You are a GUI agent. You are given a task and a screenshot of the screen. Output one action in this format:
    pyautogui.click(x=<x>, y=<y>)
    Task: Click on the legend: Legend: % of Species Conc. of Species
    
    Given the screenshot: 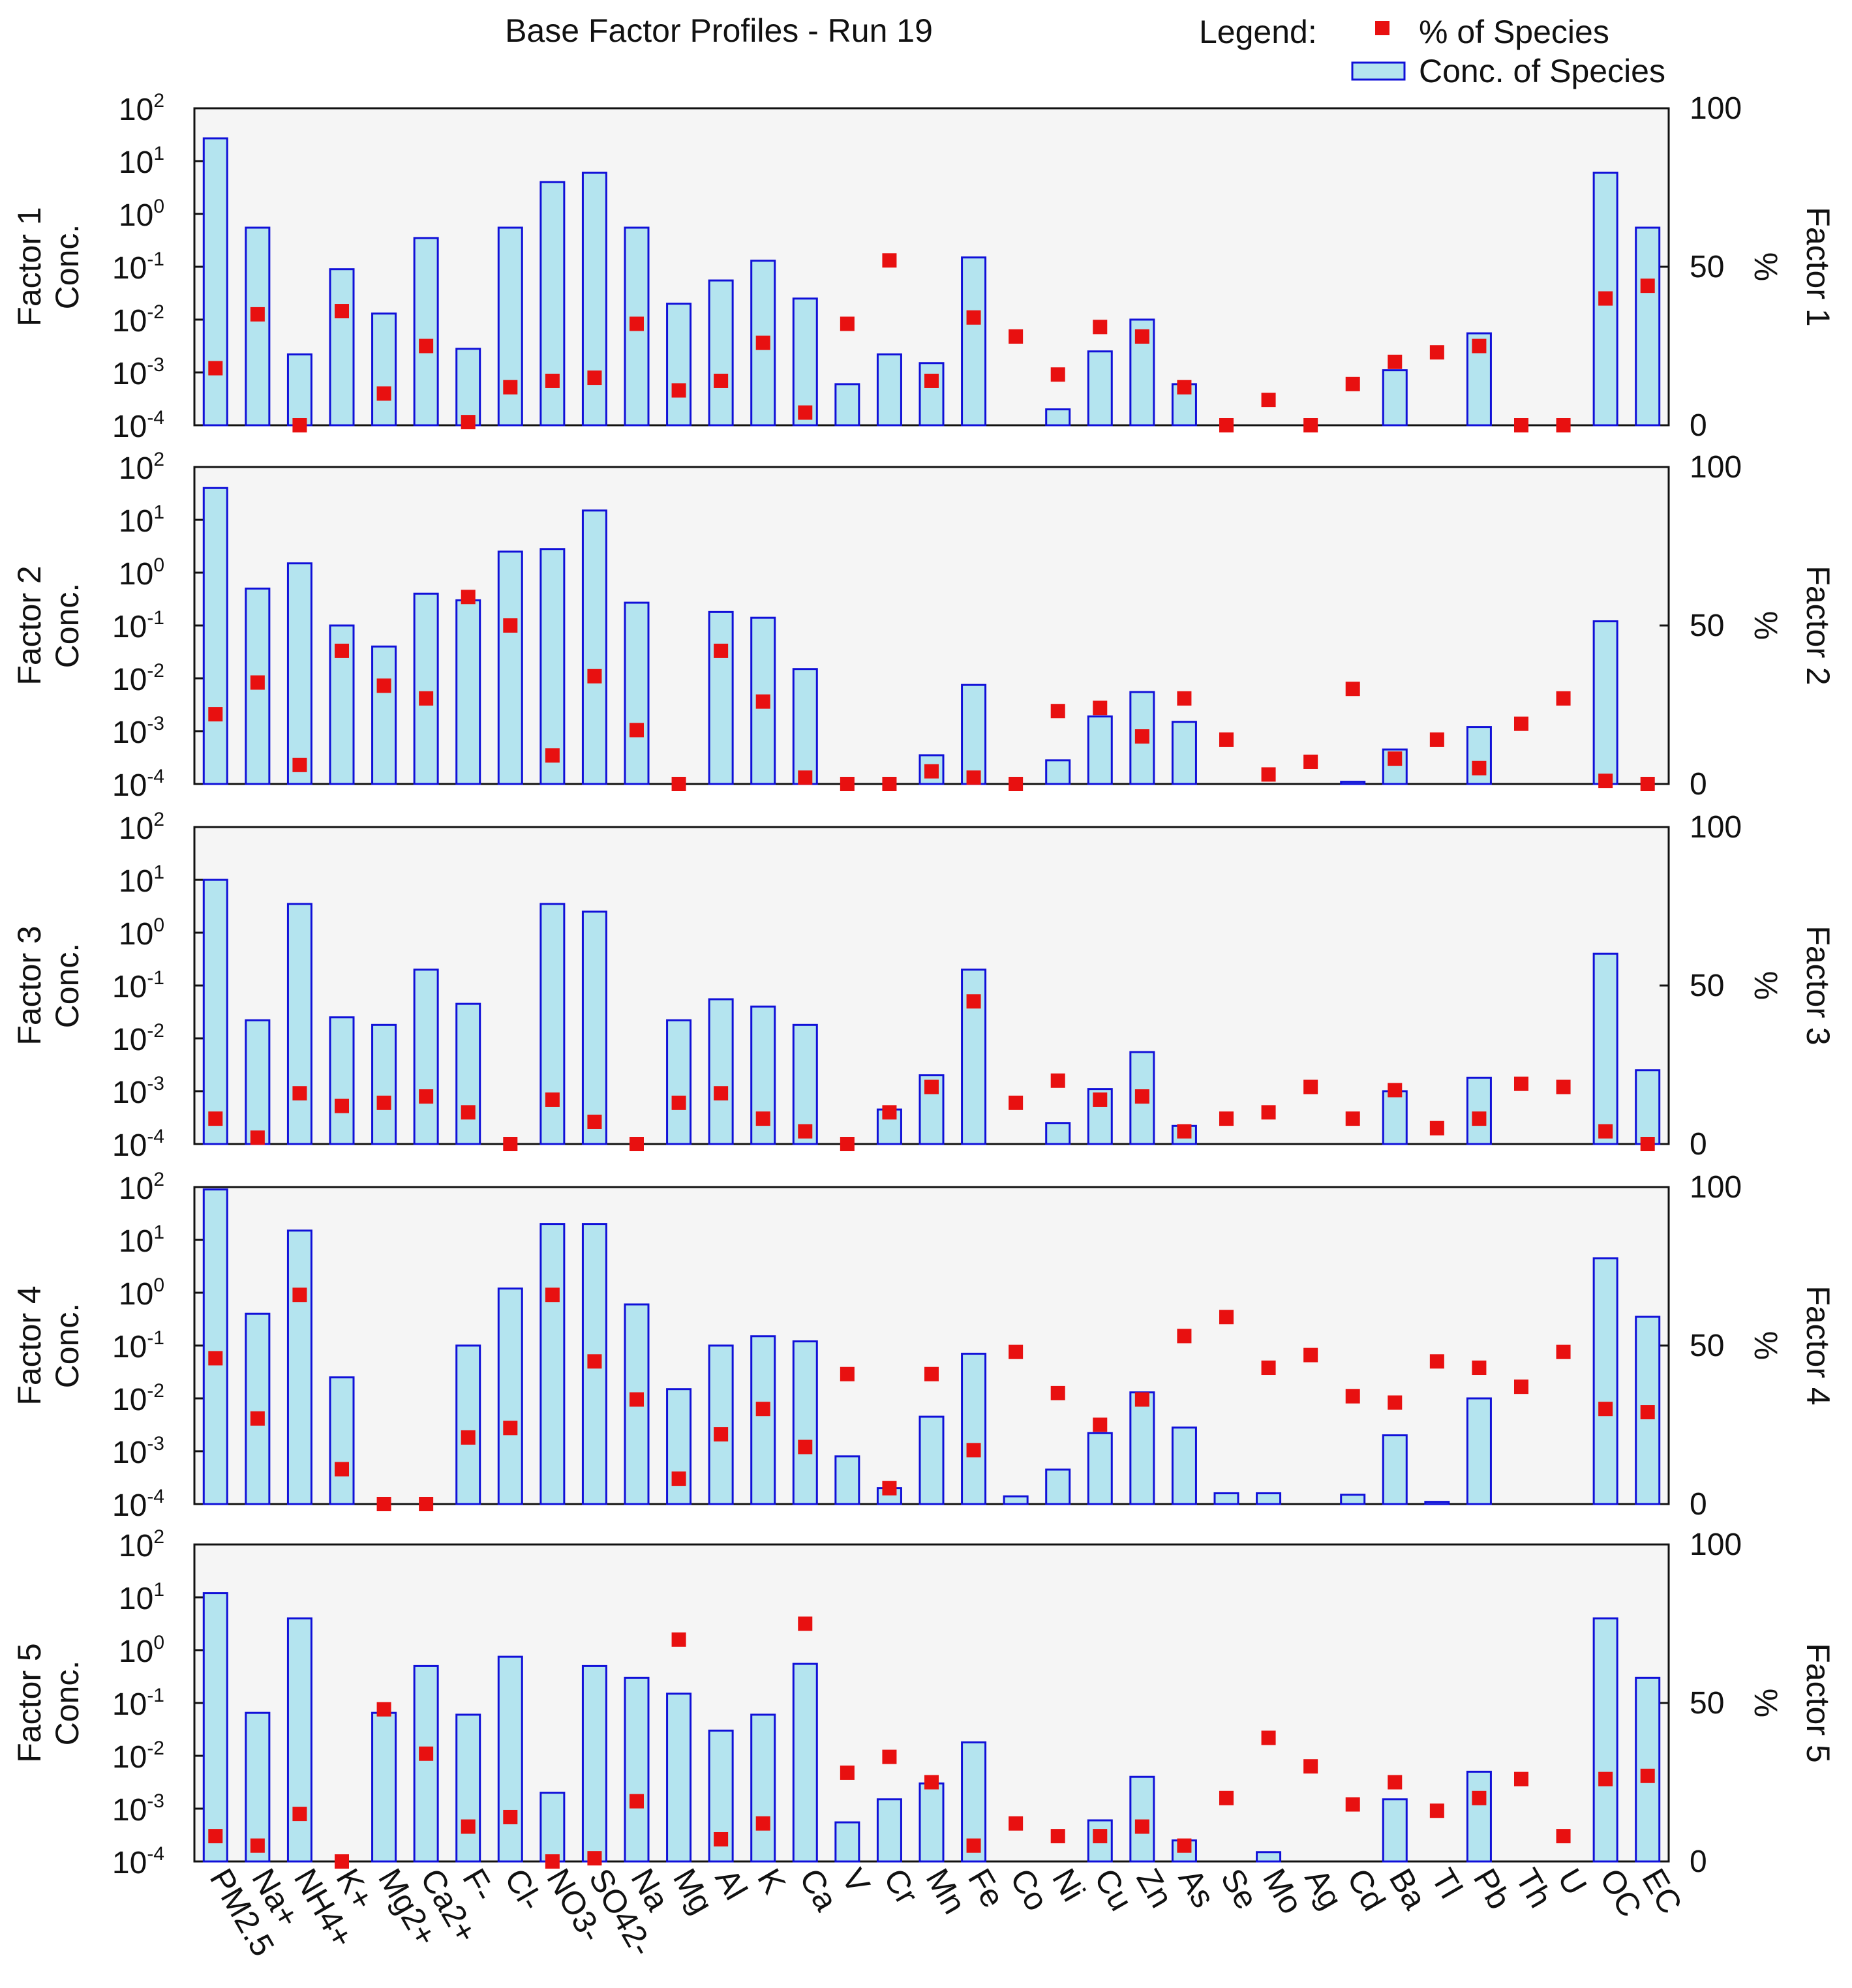 What is the action you would take?
    pyautogui.click(x=1432, y=51)
    